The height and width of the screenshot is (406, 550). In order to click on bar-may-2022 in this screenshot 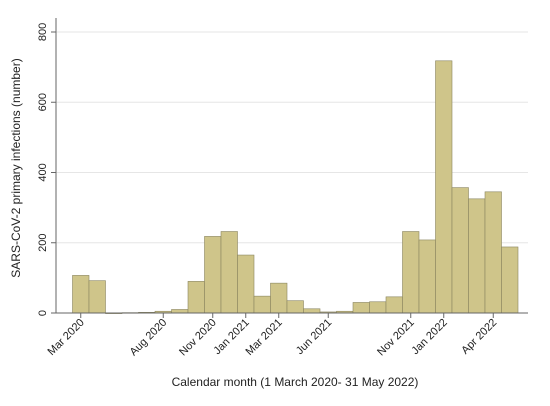, I will do `click(510, 280)`.